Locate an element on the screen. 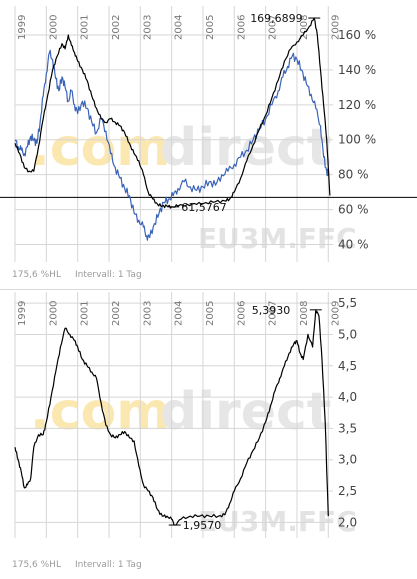 The height and width of the screenshot is (579, 417). annotation-min: 61,5767 is located at coordinates (204, 207).